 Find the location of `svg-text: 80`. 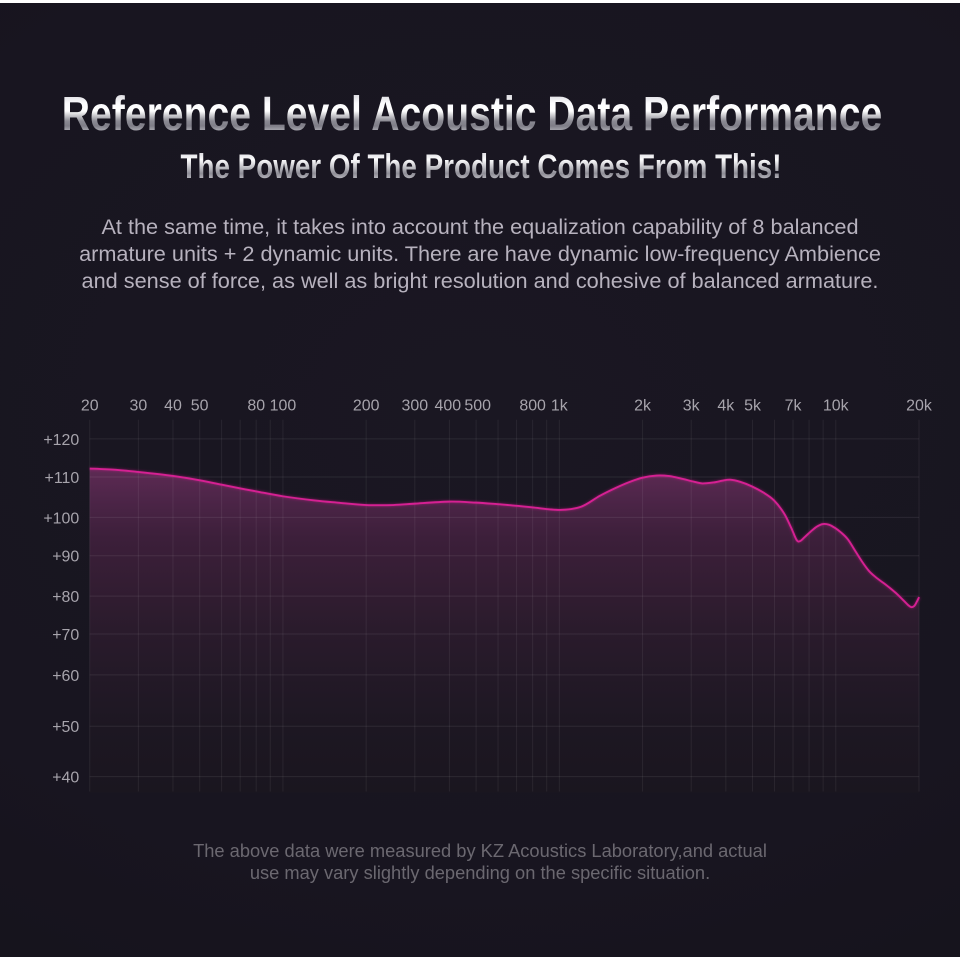

svg-text: 80 is located at coordinates (256, 406).